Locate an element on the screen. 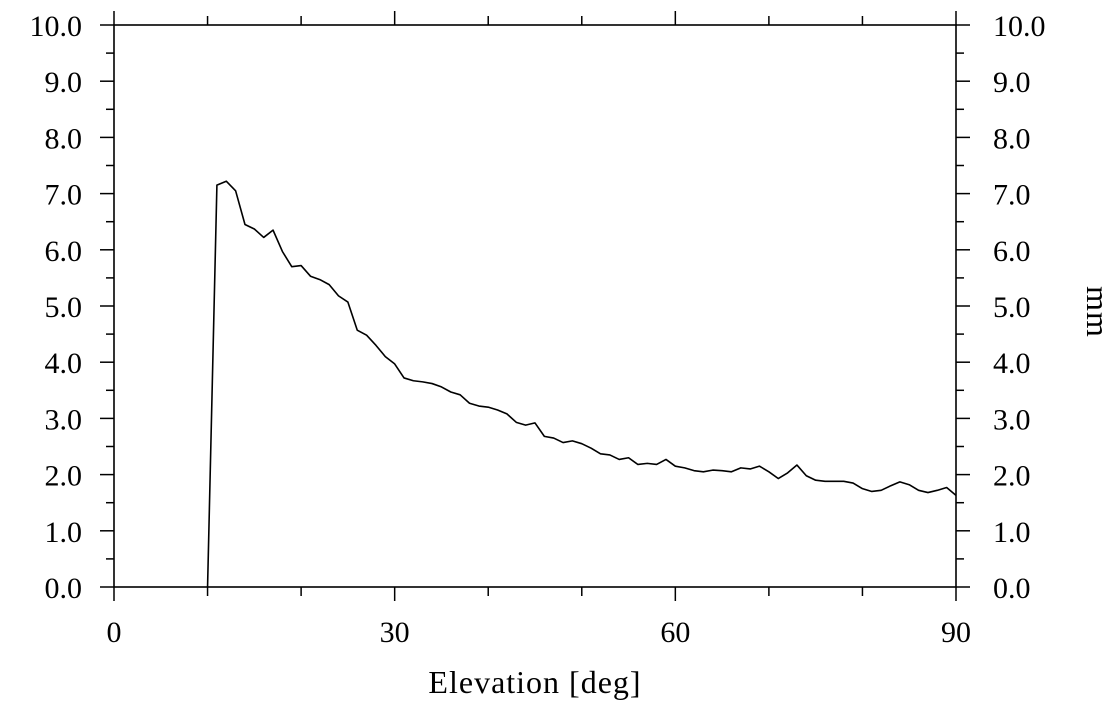 The image size is (1113, 703). y-tick-label-left: 0.0 is located at coordinates (64, 588).